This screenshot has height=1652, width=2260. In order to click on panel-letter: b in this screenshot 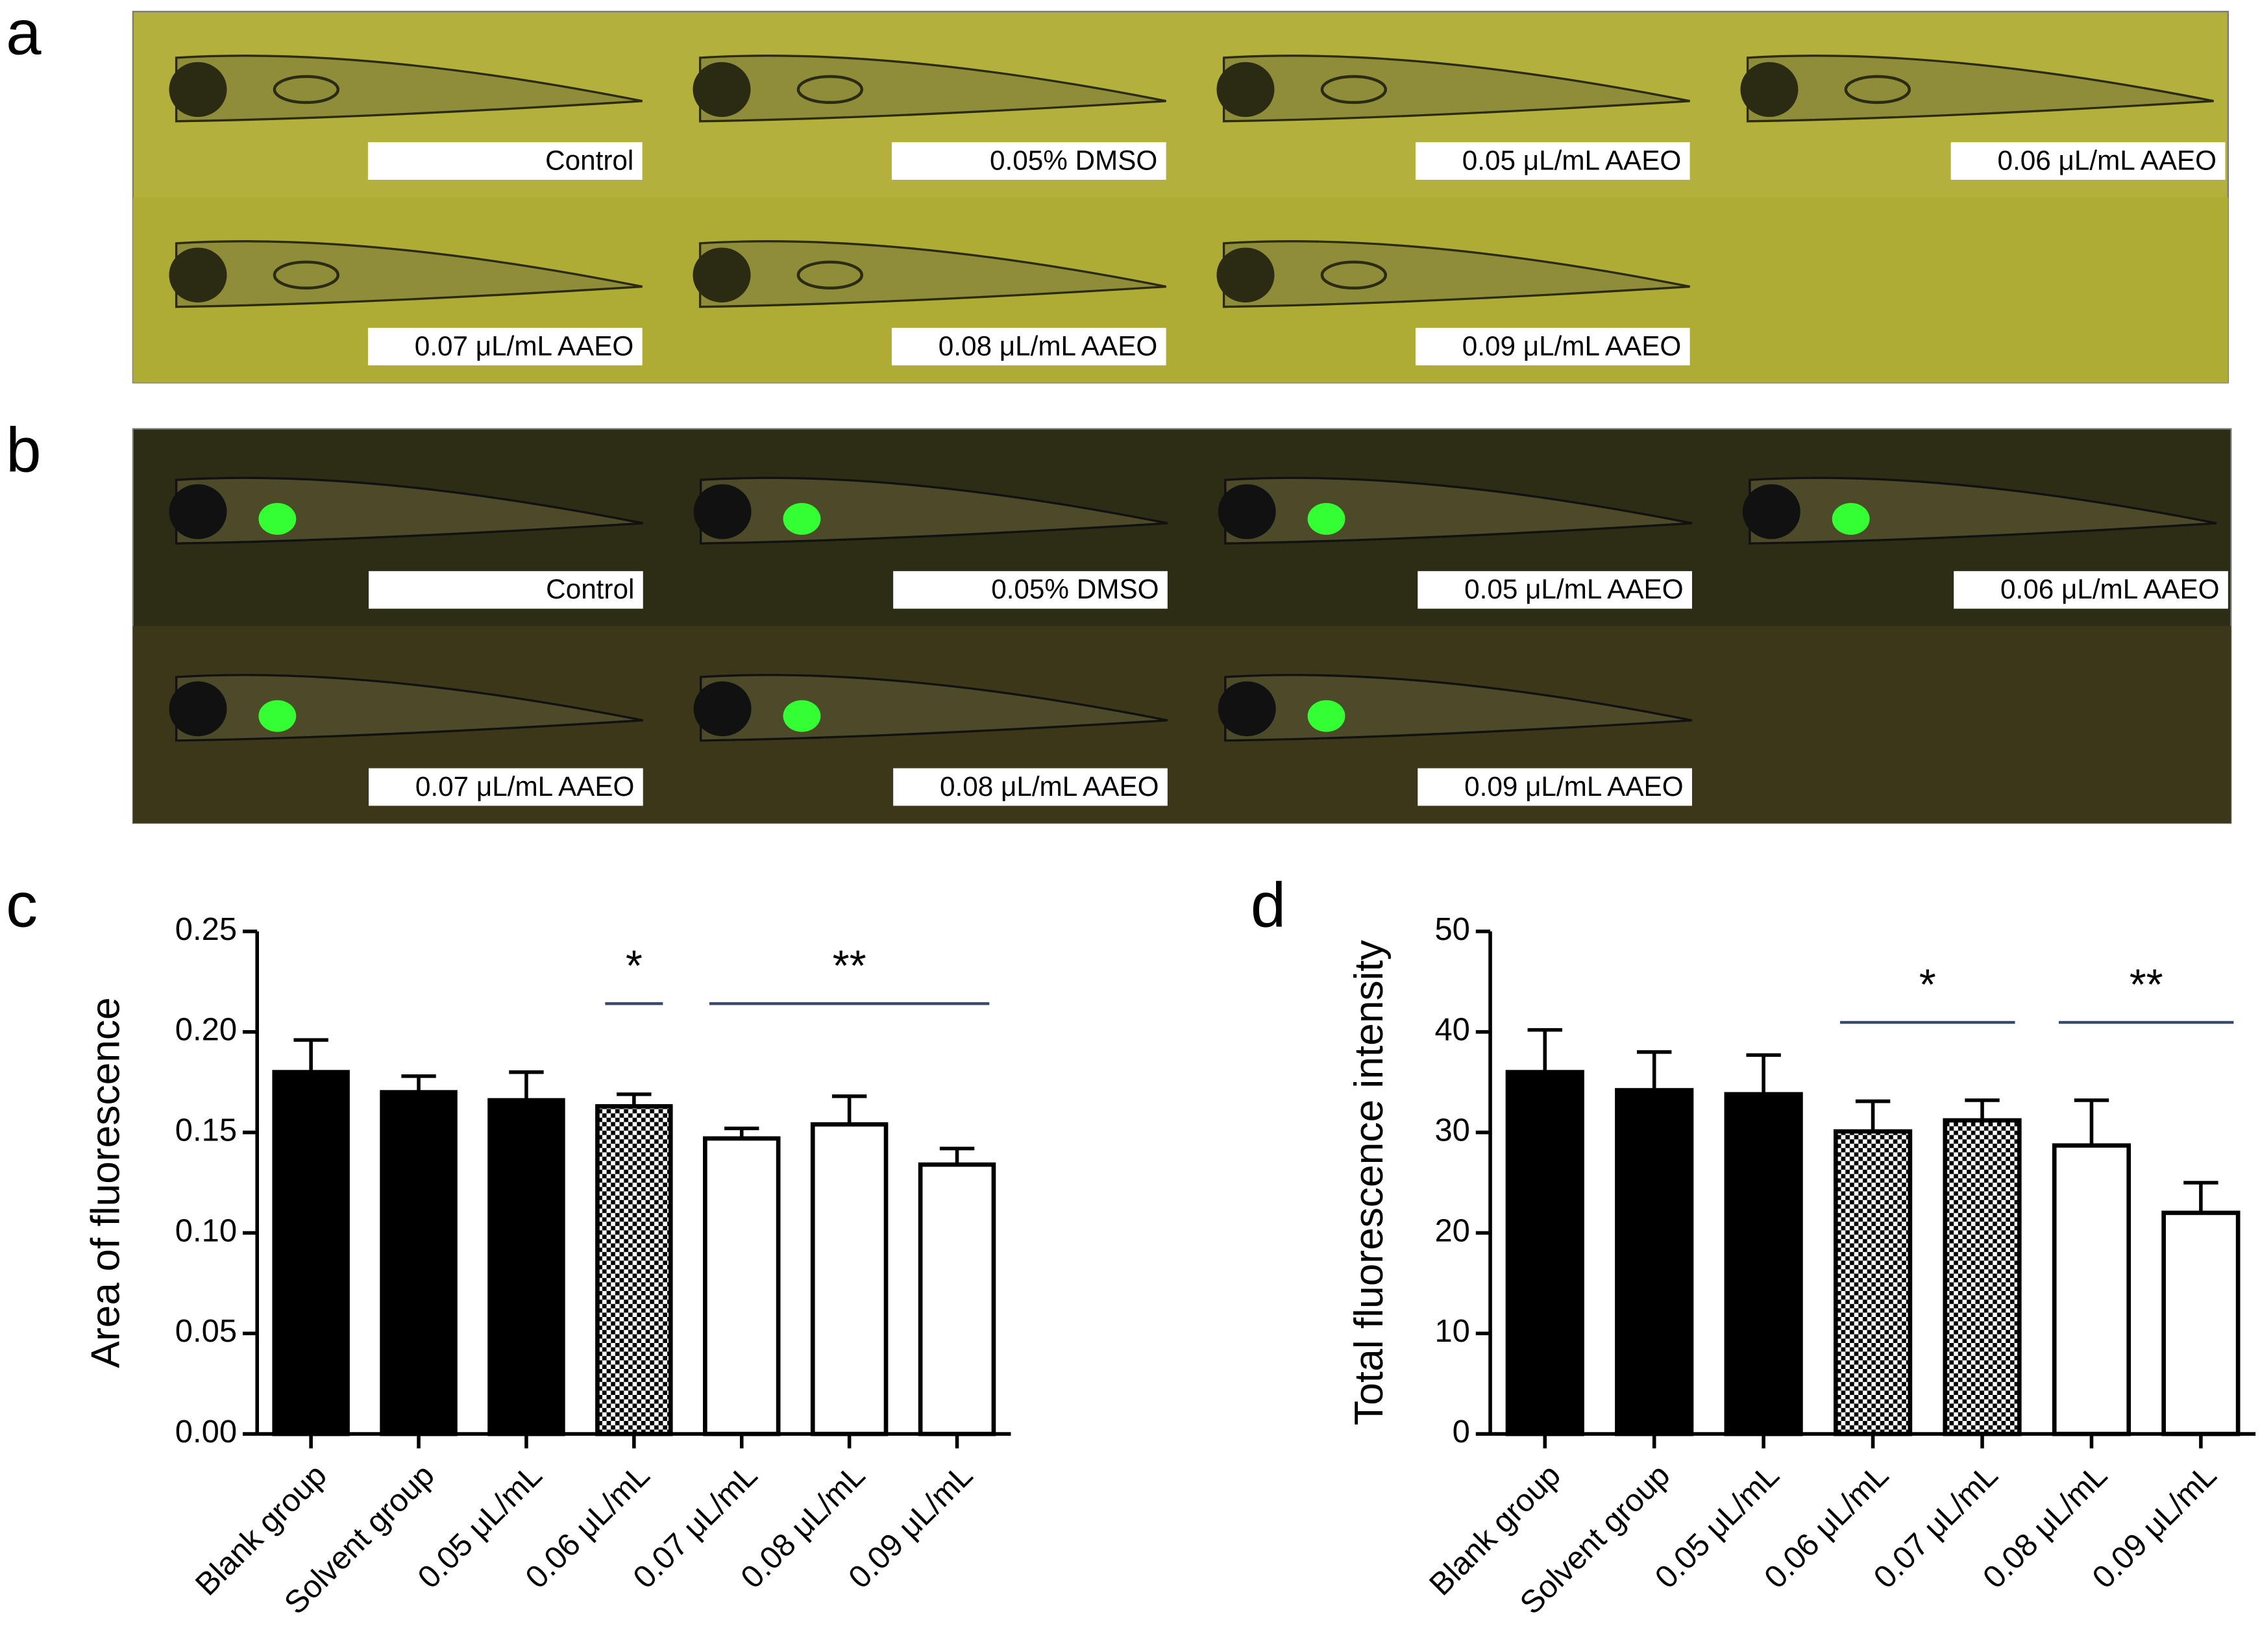, I will do `click(23, 450)`.